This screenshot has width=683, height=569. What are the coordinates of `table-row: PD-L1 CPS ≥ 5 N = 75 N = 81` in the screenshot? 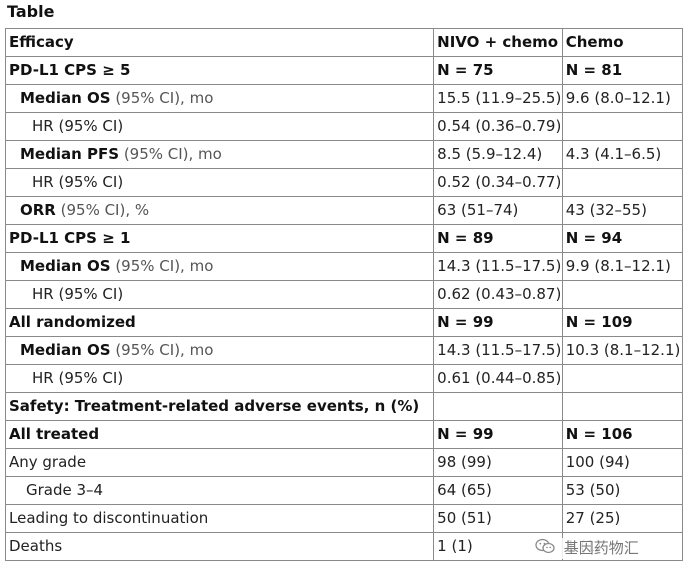 It's located at (343, 70).